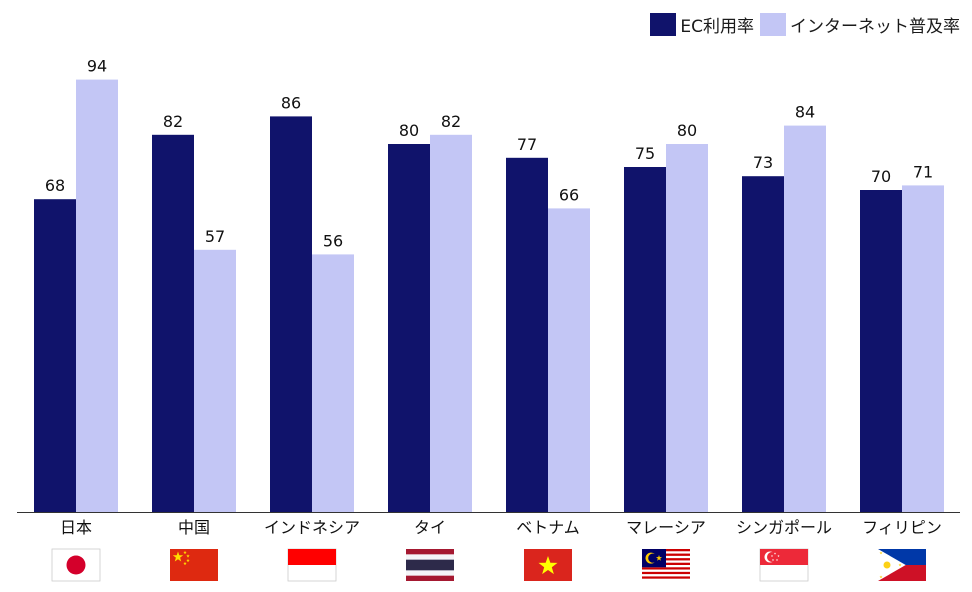  I want to click on legend-label-ec: EC利用率, so click(717, 27).